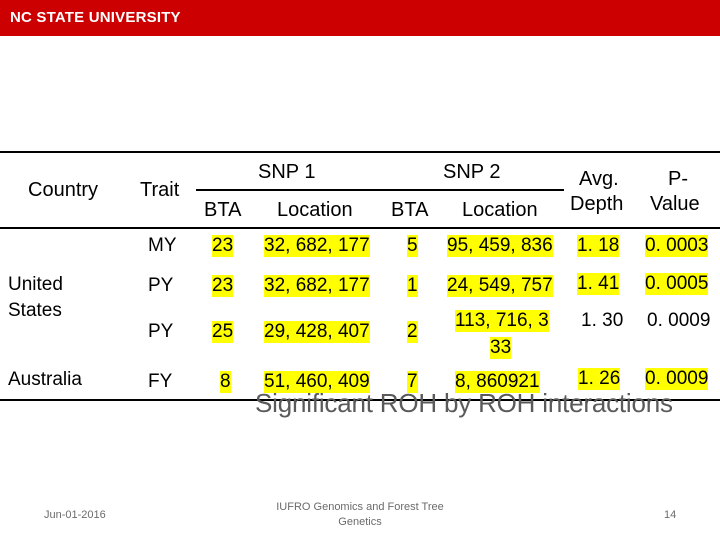  Describe the element at coordinates (223, 286) in the screenshot. I see `row2-bta1: 23` at that location.